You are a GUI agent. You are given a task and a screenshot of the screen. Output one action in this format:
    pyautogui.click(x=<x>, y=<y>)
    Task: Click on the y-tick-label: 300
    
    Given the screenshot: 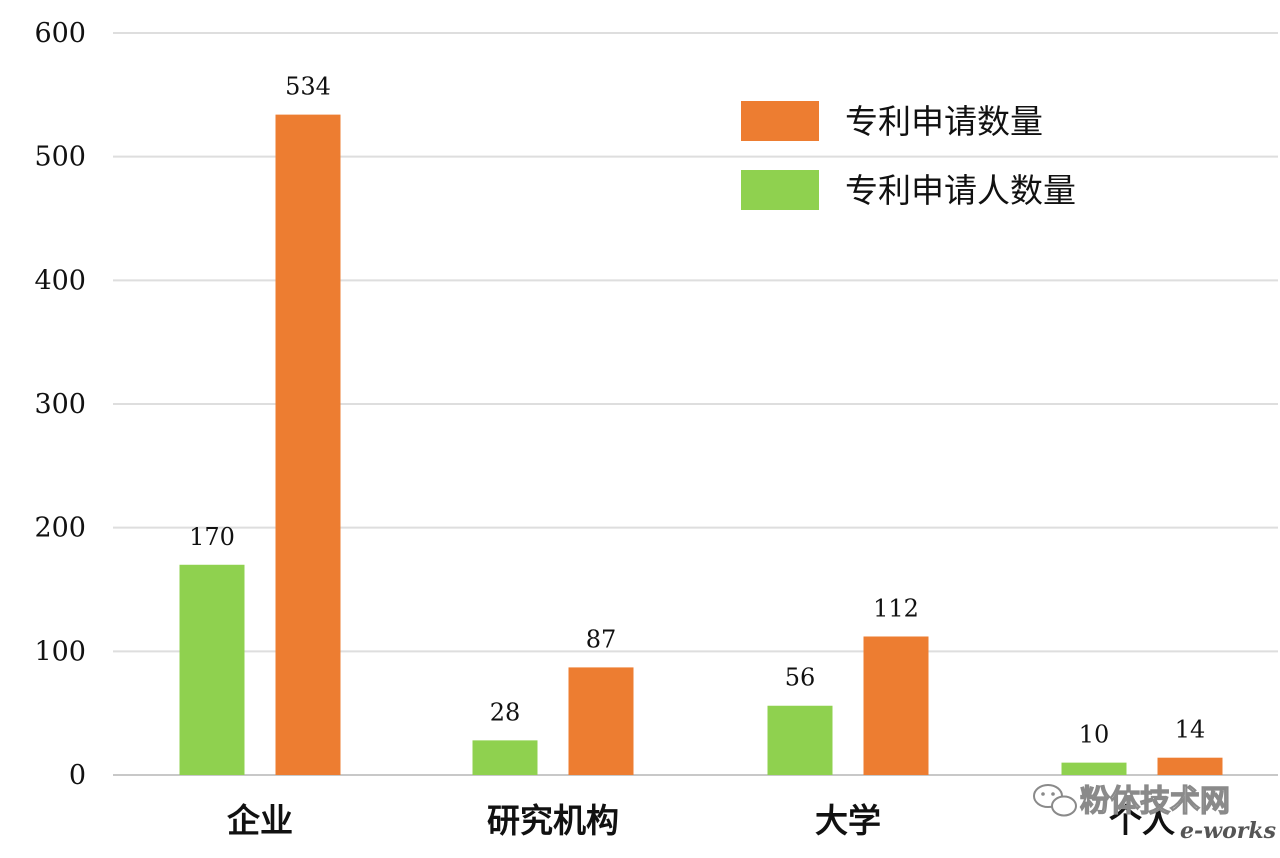 What is the action you would take?
    pyautogui.click(x=60, y=404)
    